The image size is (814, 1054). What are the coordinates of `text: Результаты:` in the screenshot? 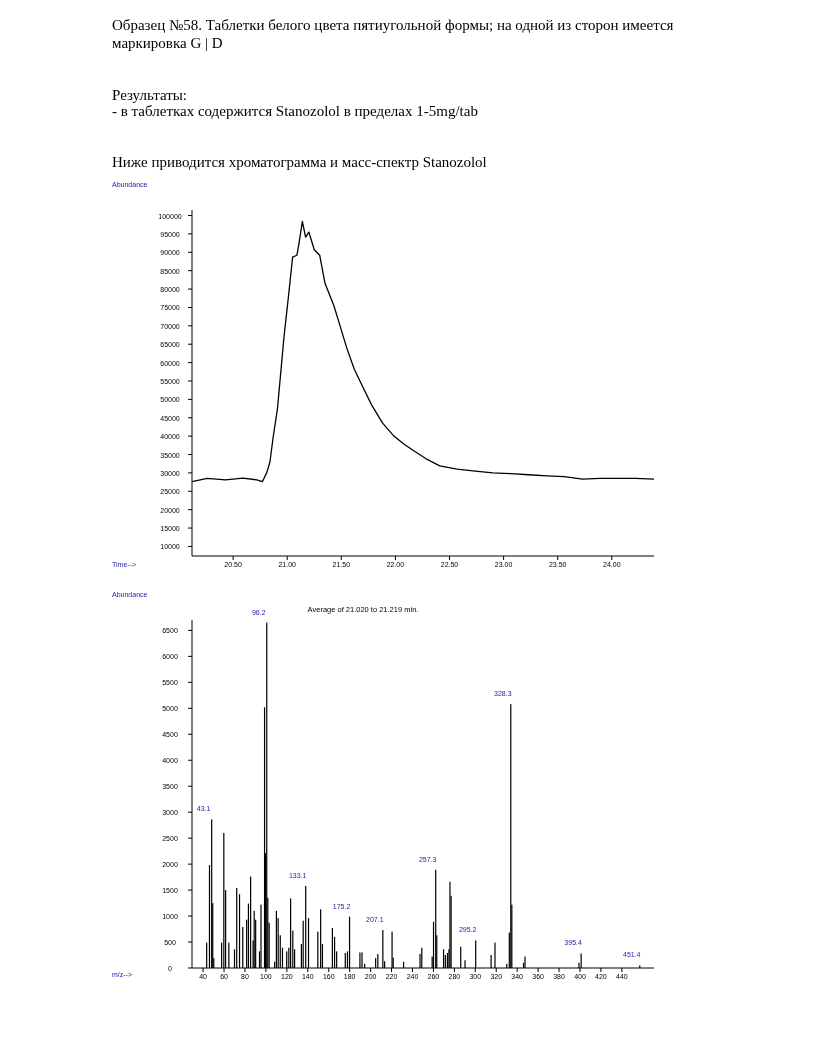 It's located at (149, 95).